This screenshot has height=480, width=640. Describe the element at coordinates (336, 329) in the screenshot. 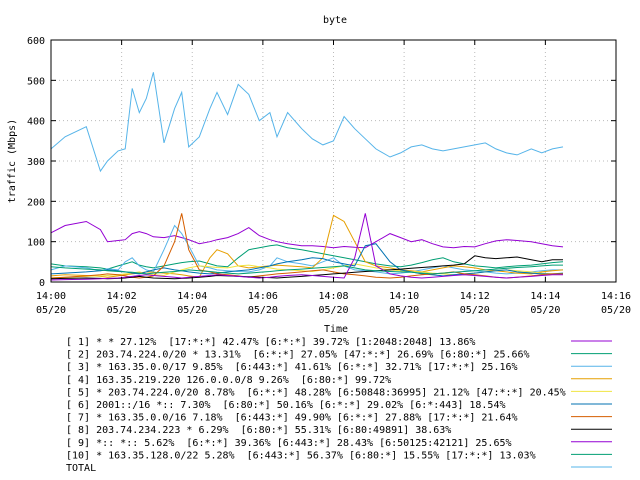

I see `x-axis-label: Time` at that location.